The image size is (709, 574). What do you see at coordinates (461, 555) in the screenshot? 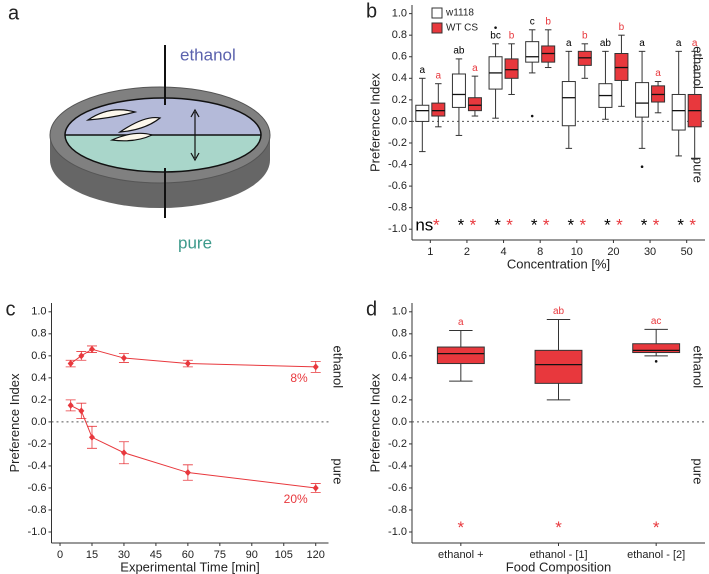
I see `x-tick-label: ethanol +` at bounding box center [461, 555].